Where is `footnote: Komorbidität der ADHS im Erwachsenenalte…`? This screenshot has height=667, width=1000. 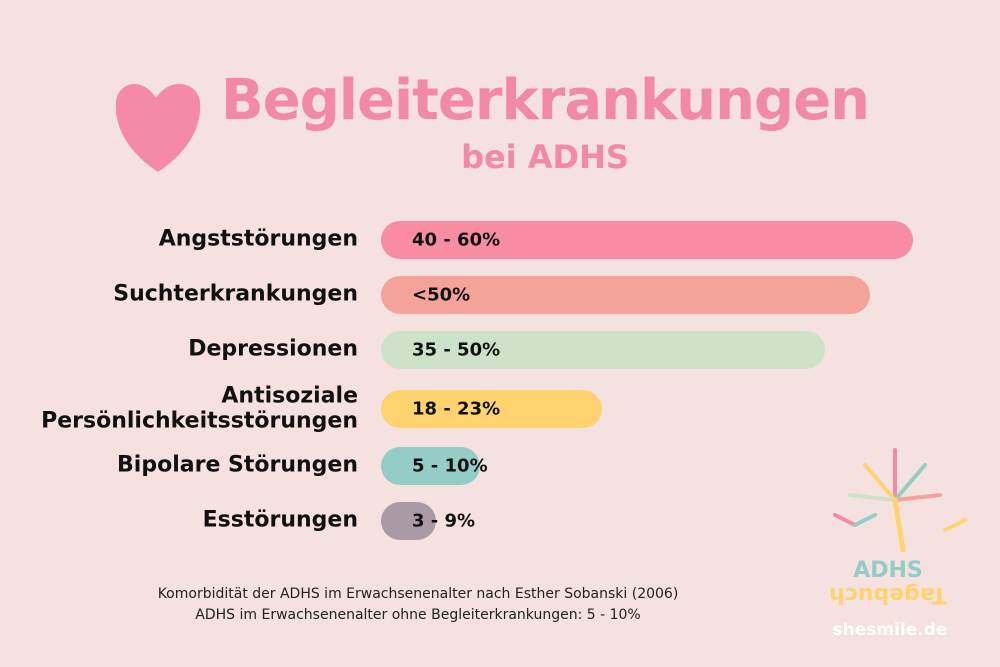
footnote: Komorbidität der ADHS im Erwachsenenalte… is located at coordinates (418, 594).